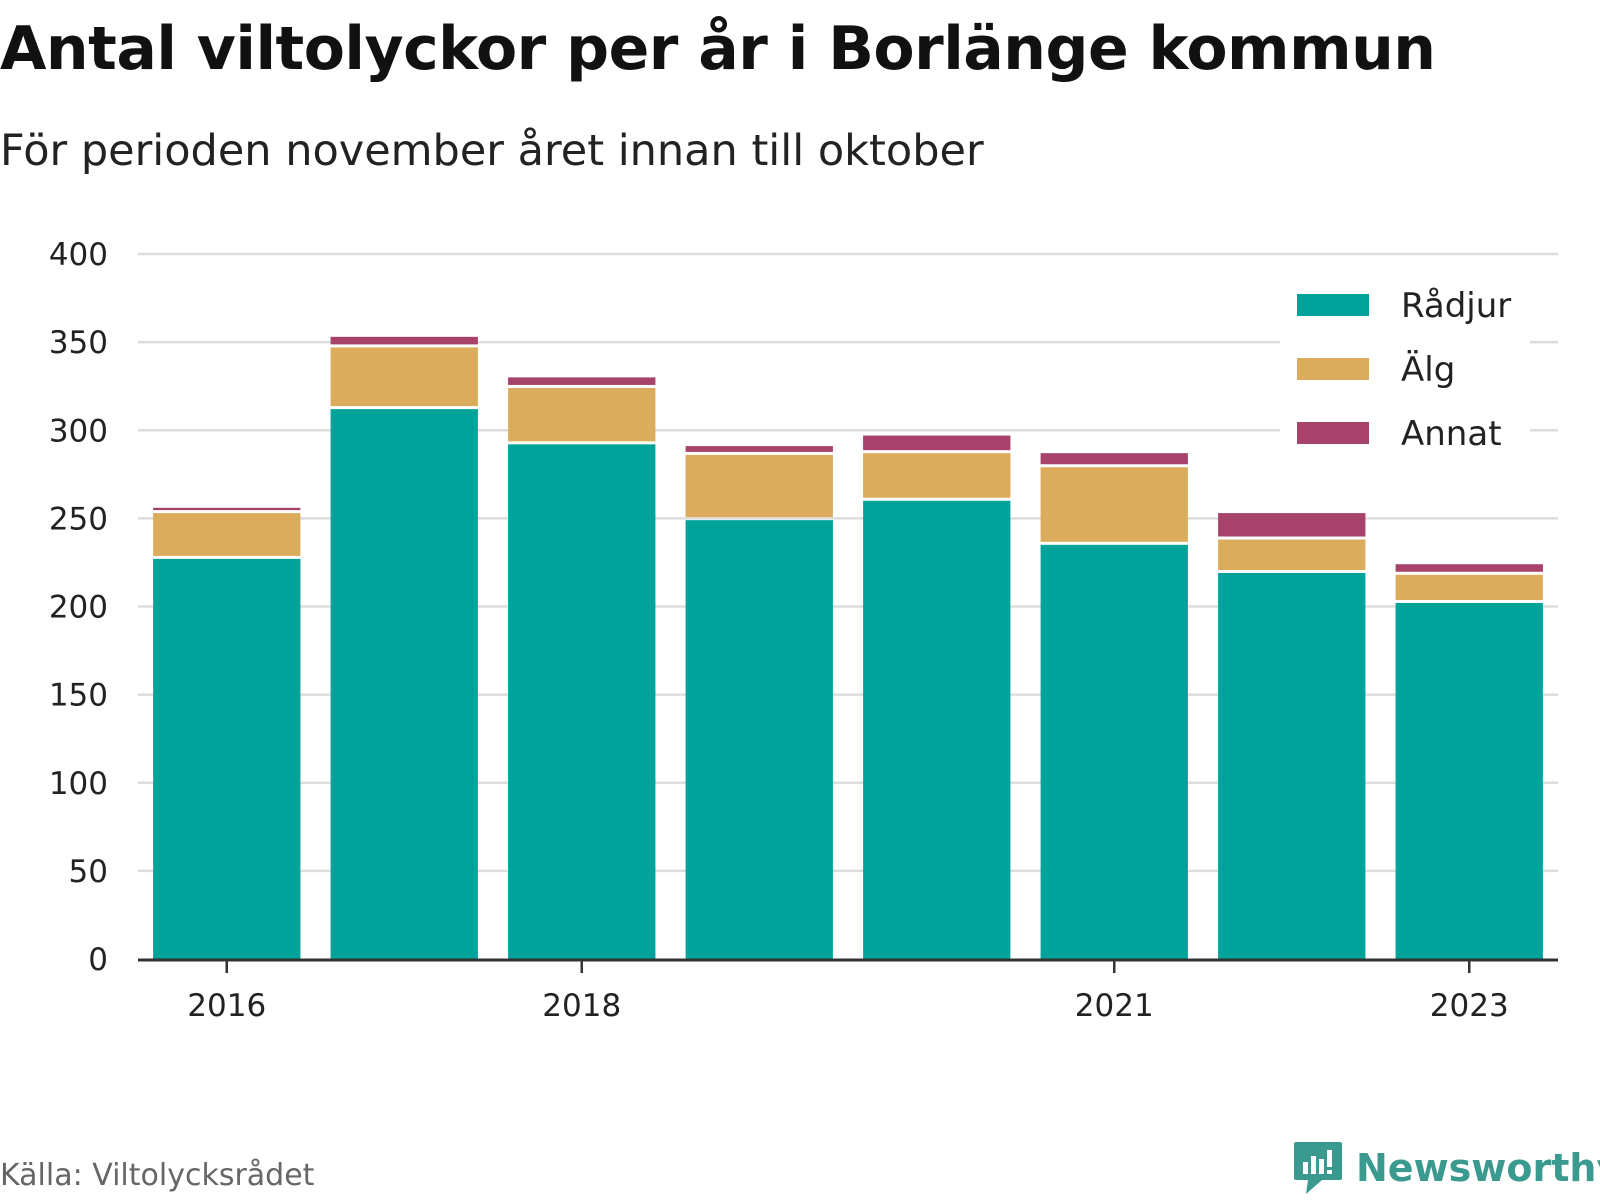  What do you see at coordinates (78, 255) in the screenshot?
I see `y-tick-label: 400` at bounding box center [78, 255].